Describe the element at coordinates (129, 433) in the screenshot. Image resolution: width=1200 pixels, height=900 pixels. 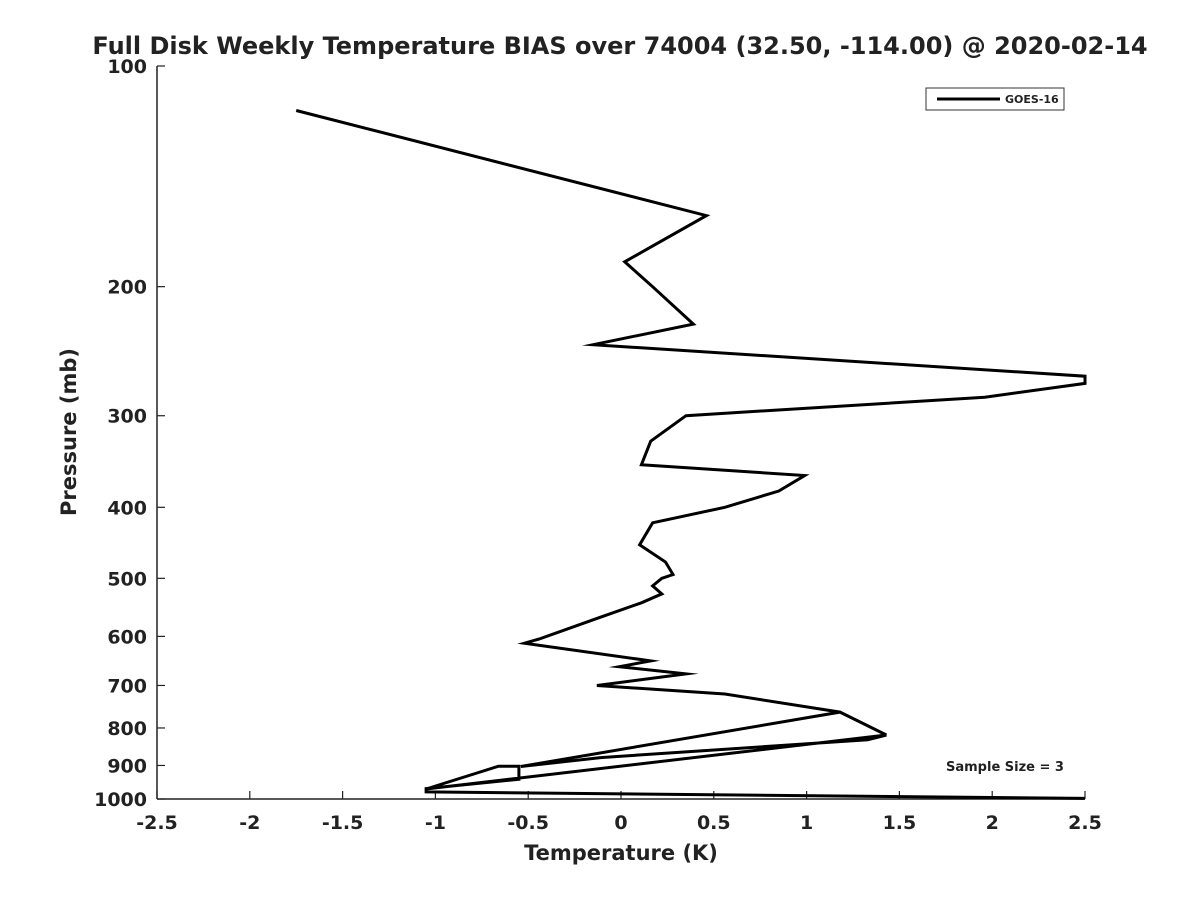
I see `y-ticks: 100 200 300 400 500 600 700 800 900 1000` at that location.